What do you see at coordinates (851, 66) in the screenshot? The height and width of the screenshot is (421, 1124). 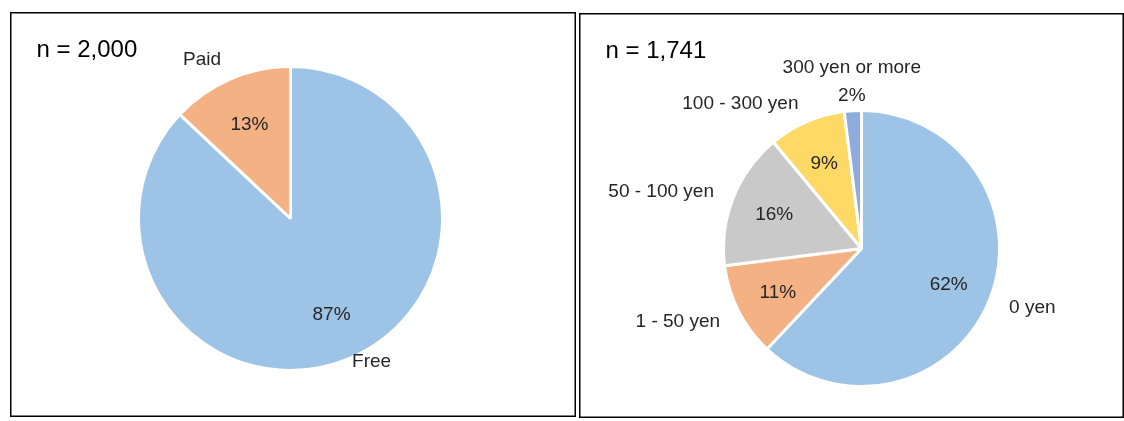 I see `slice-label: 300 yen or more` at bounding box center [851, 66].